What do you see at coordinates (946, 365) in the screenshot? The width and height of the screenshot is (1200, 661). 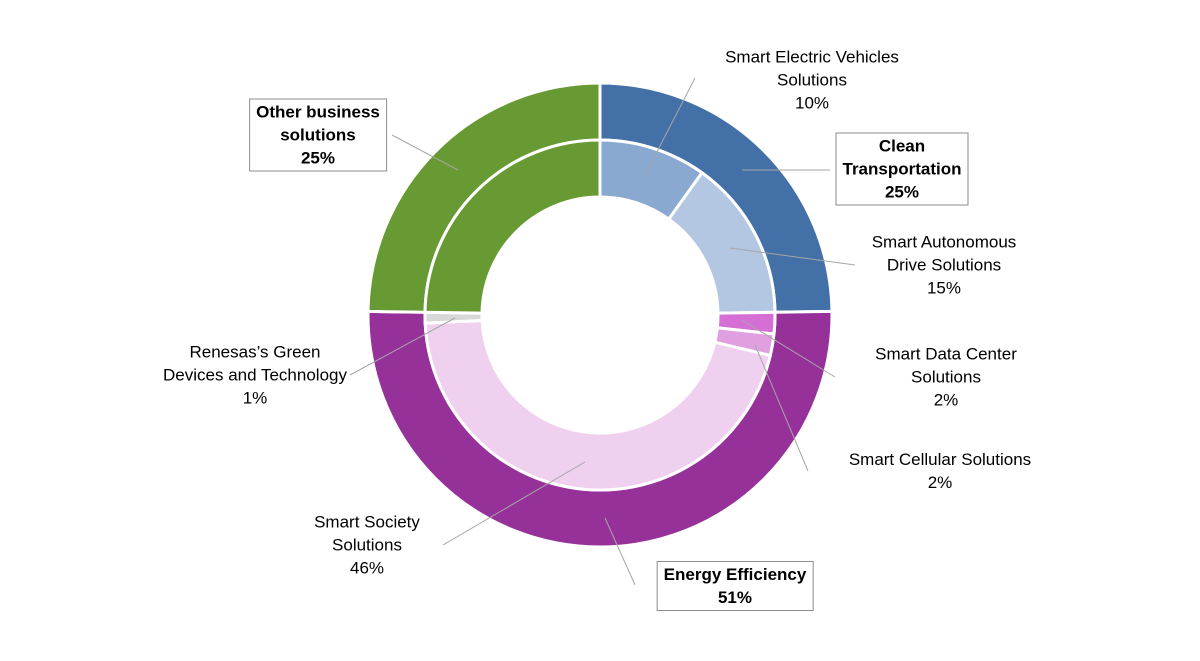 I see `category-name: Smart Data Center Solutions` at bounding box center [946, 365].